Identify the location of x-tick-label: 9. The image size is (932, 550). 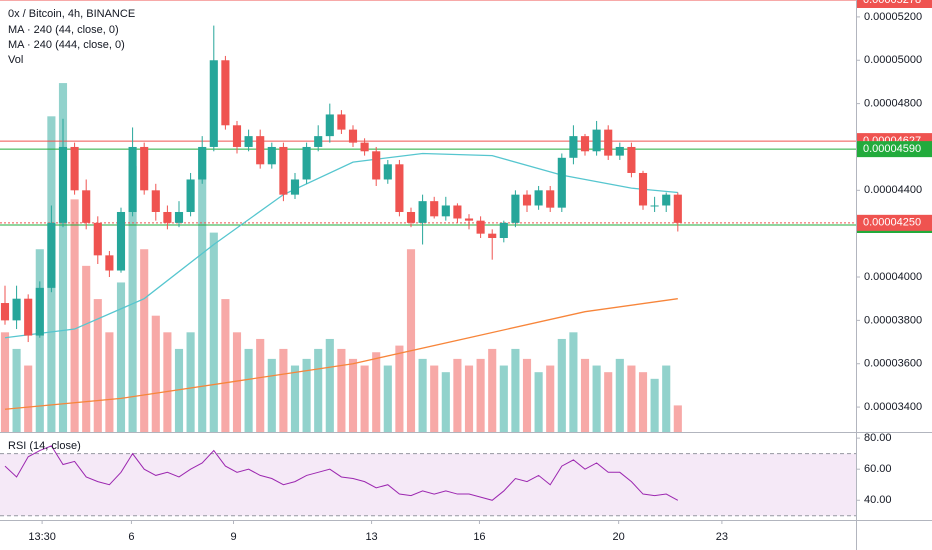
(233, 537).